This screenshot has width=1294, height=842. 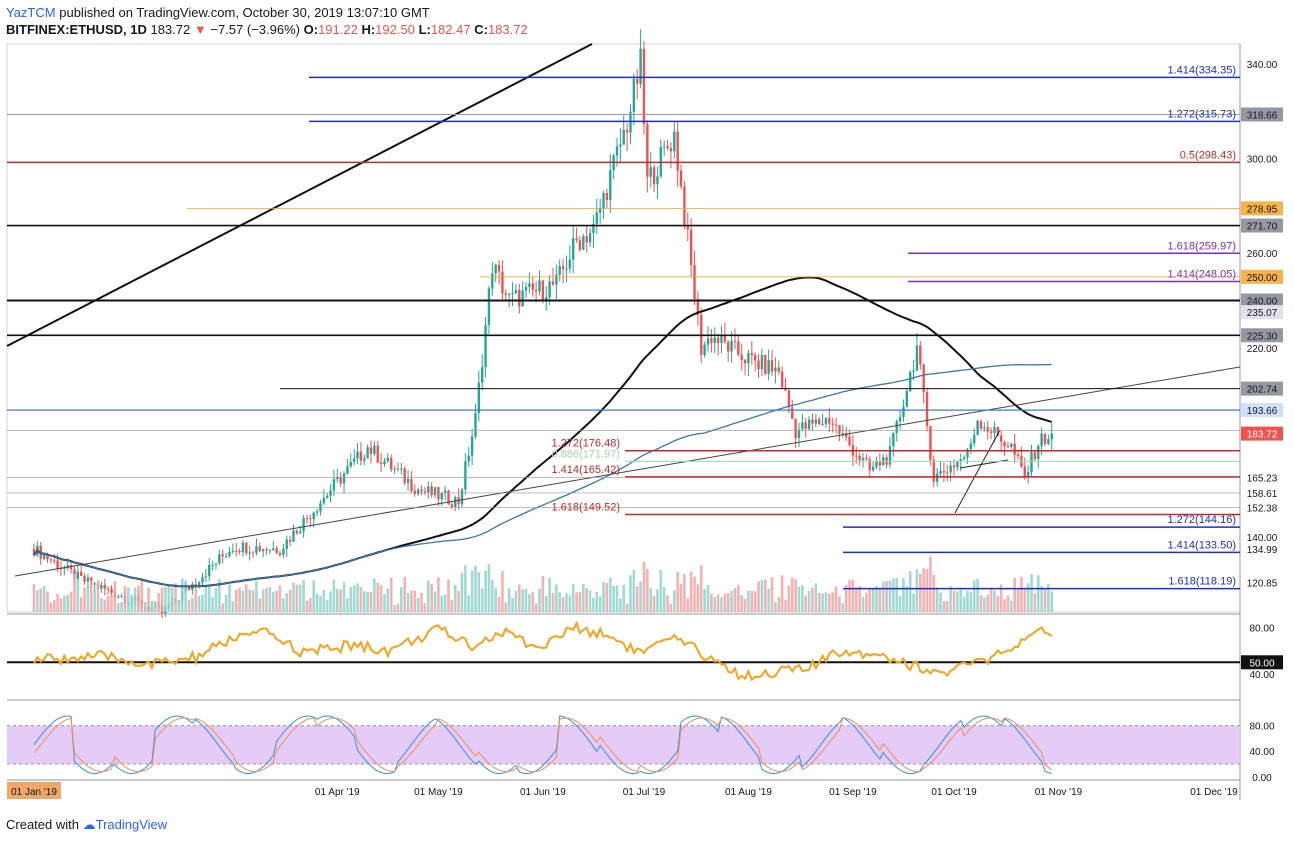 What do you see at coordinates (424, 29) in the screenshot?
I see `low-label: L:` at bounding box center [424, 29].